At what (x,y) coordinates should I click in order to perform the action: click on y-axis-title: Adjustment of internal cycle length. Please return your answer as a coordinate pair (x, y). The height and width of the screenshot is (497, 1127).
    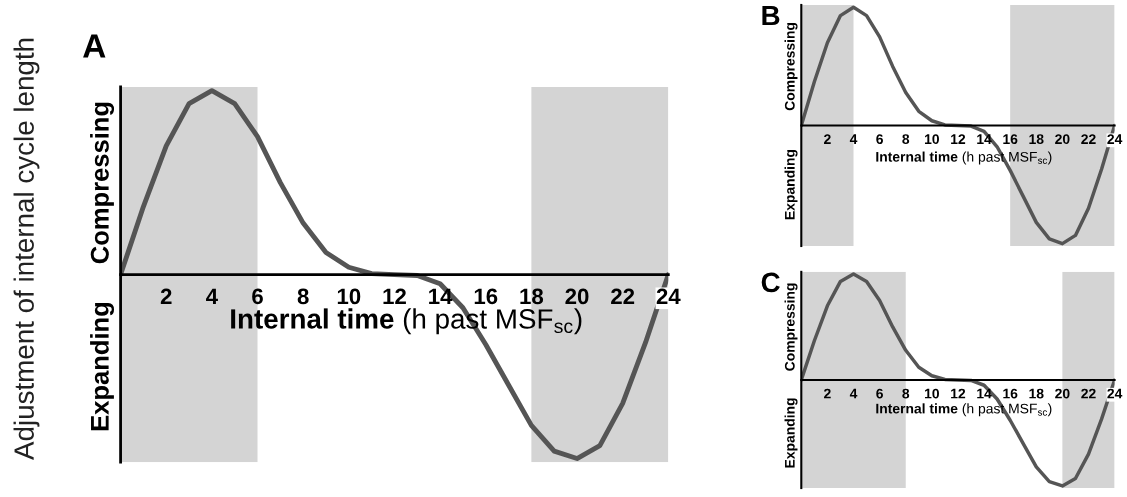
    Looking at the image, I should click on (26, 249).